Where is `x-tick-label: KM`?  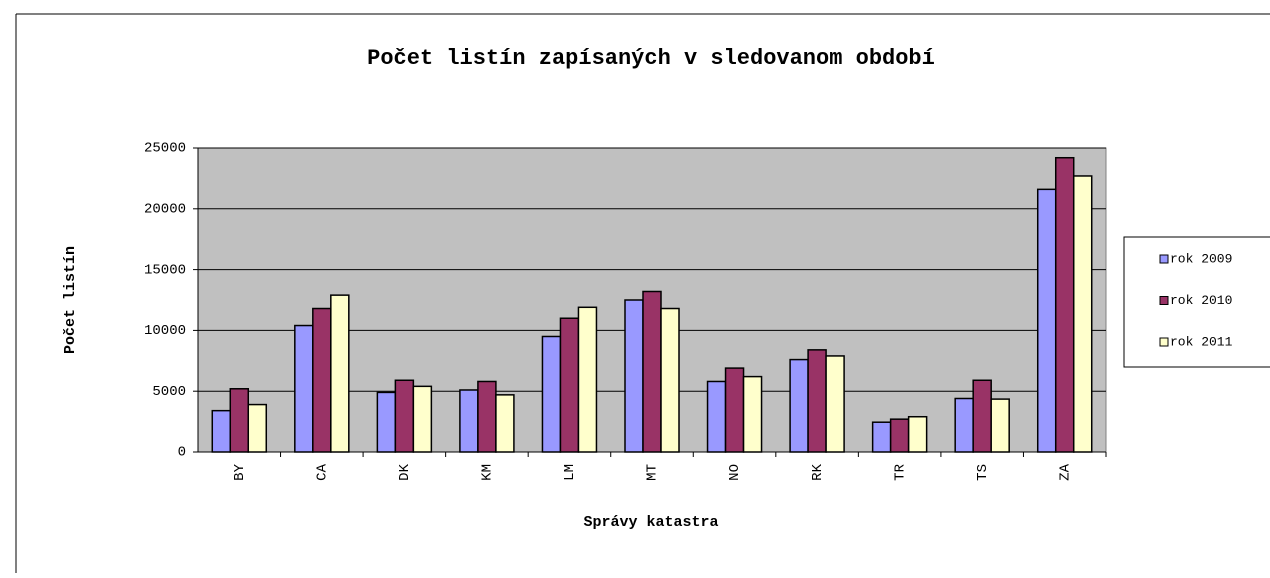
x-tick-label: KM is located at coordinates (488, 472).